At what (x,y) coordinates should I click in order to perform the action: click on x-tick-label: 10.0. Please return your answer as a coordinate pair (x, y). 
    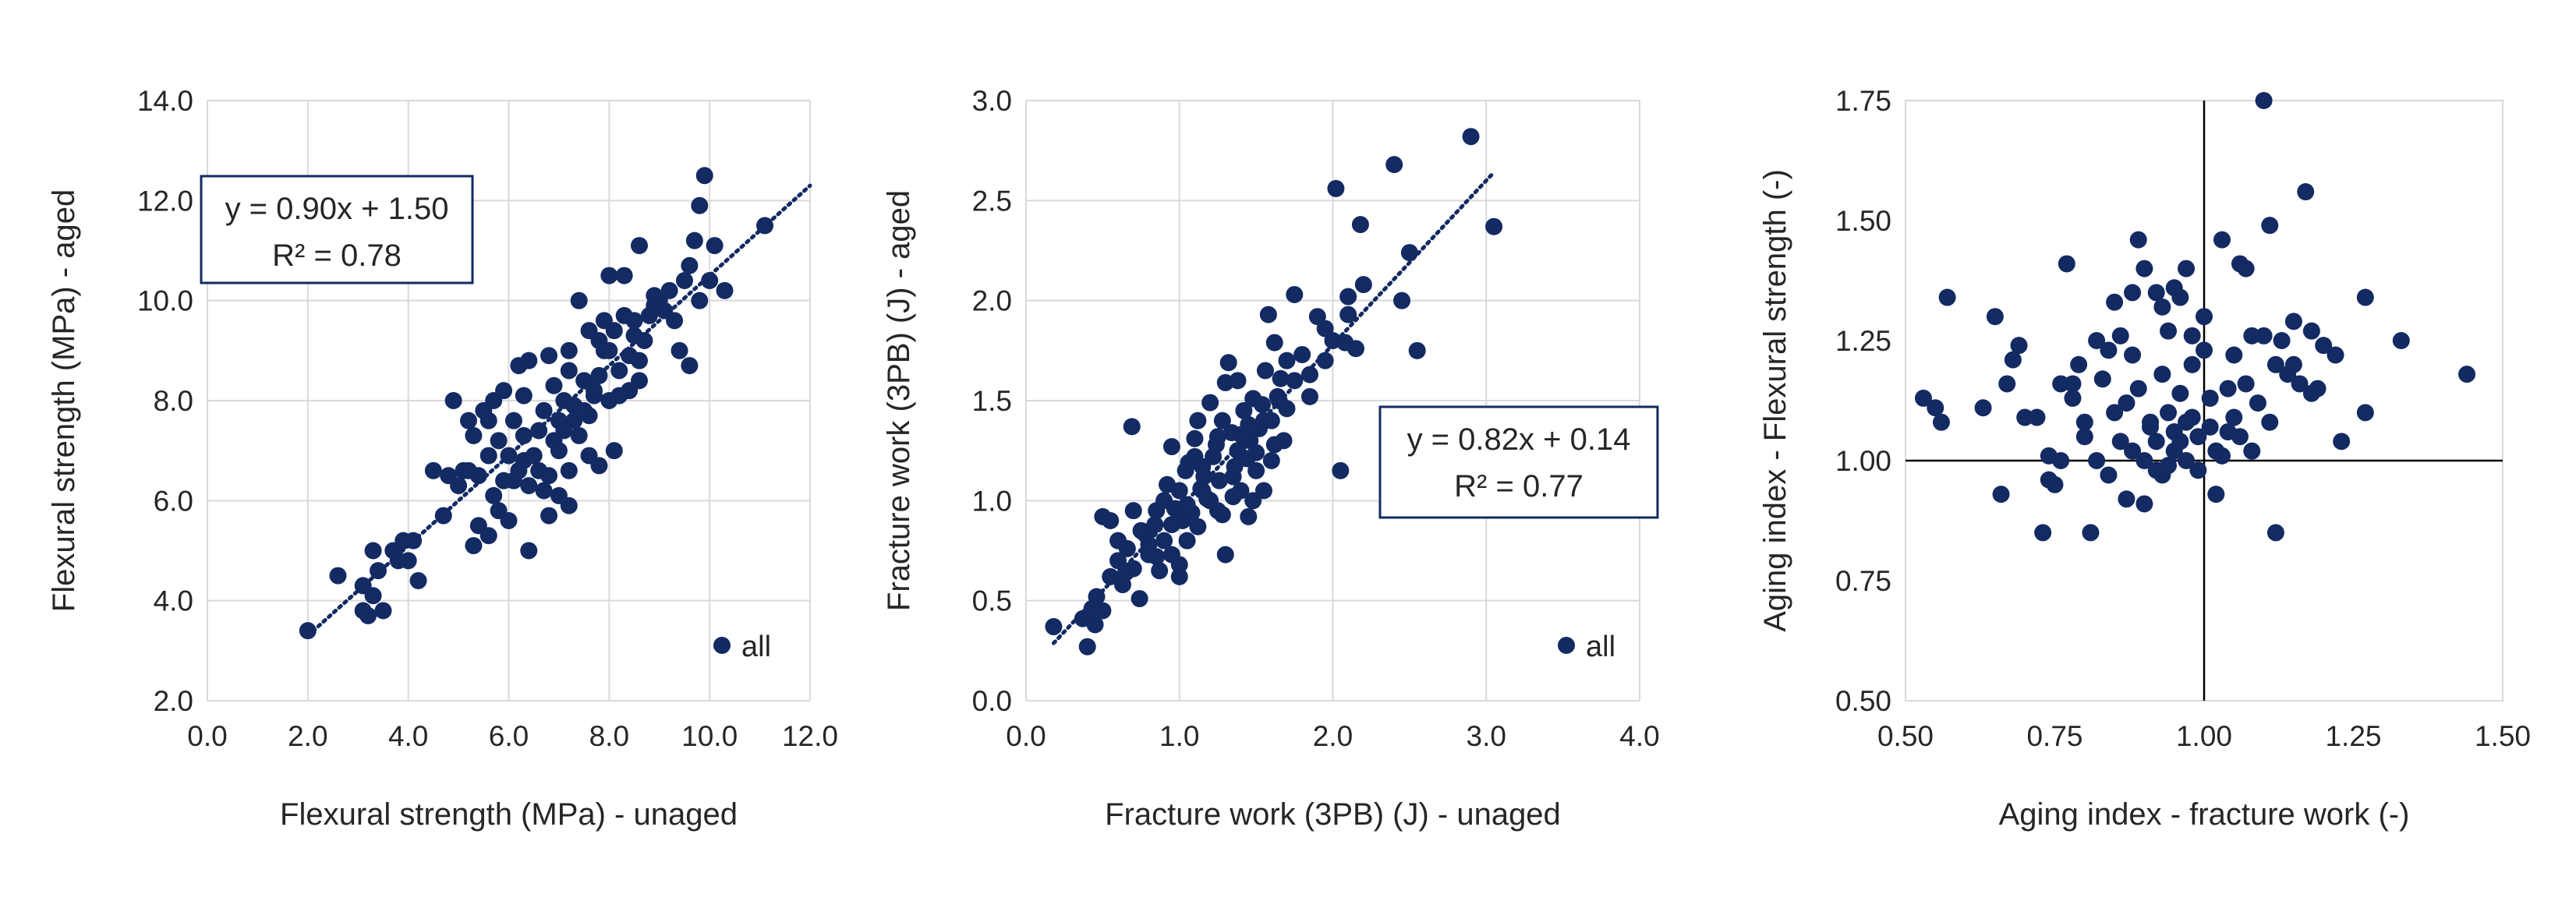
    Looking at the image, I should click on (709, 736).